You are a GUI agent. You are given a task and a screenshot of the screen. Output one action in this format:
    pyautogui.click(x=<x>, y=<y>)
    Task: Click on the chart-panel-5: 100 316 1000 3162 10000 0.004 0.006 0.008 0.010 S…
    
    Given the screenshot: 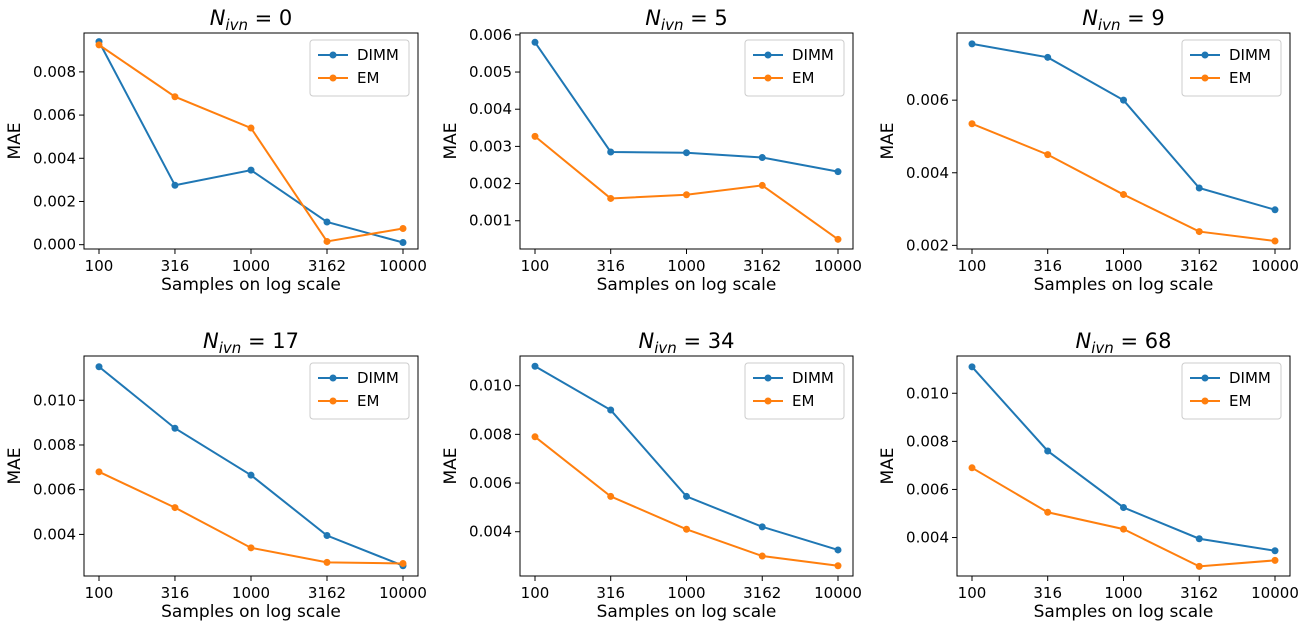 What is the action you would take?
    pyautogui.click(x=1088, y=475)
    